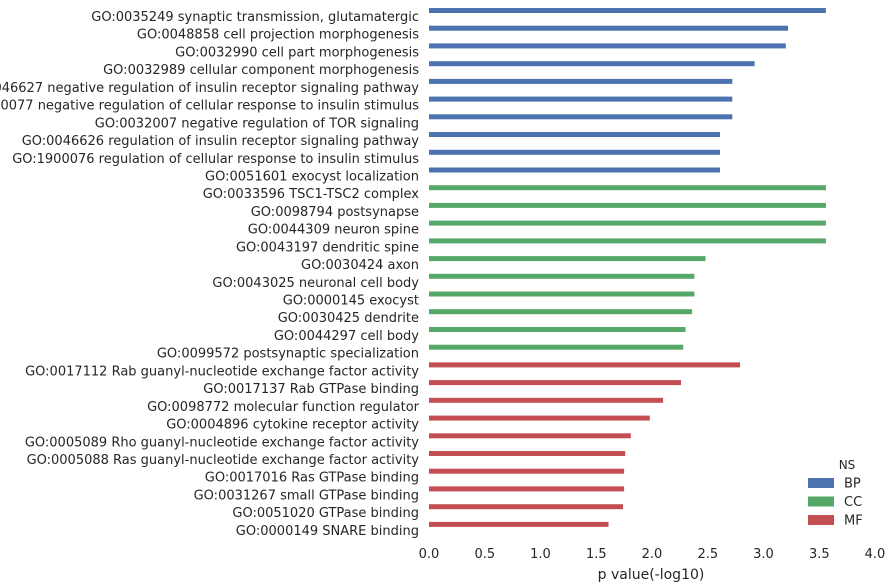  Describe the element at coordinates (283, 407) in the screenshot. I see `category-label: GO:0098772 molecular function regulator` at that location.